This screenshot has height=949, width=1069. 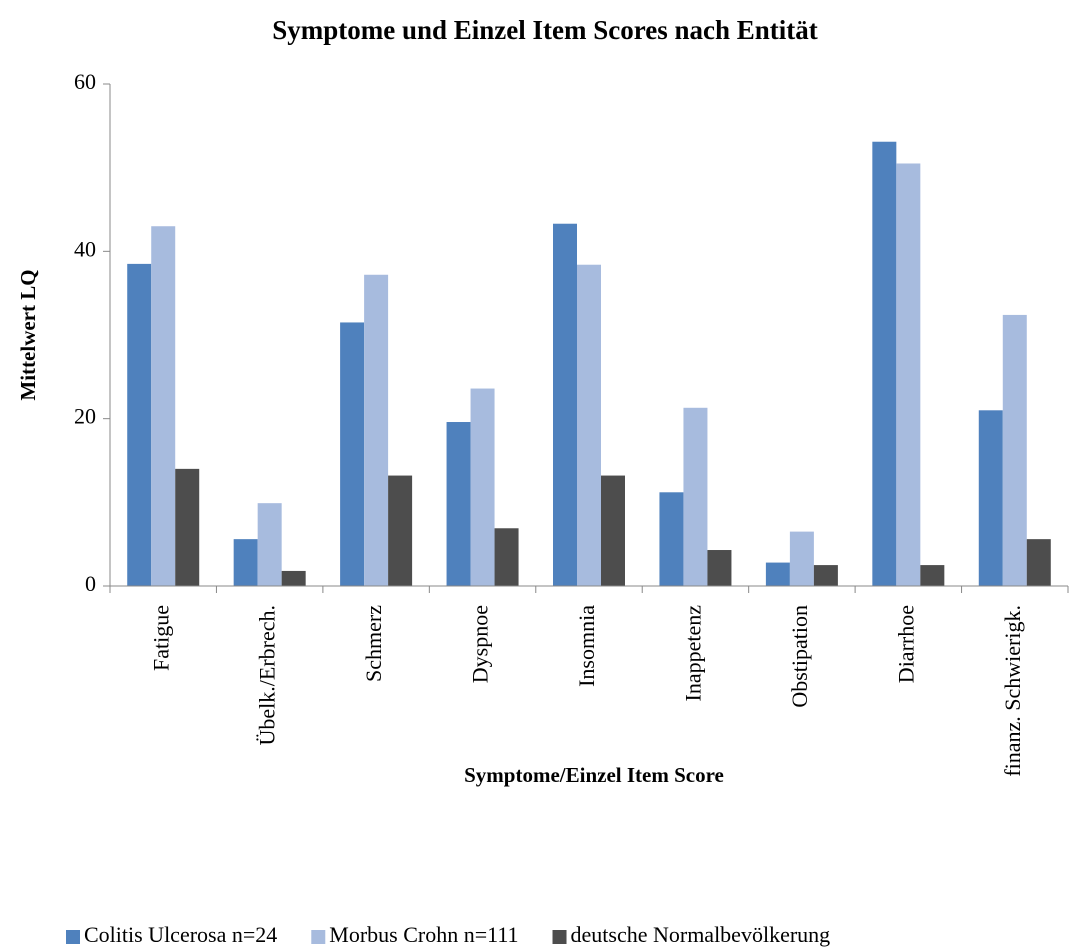 What do you see at coordinates (180, 934) in the screenshot?
I see `legend-label: Colitis Ulcerosa n=24` at bounding box center [180, 934].